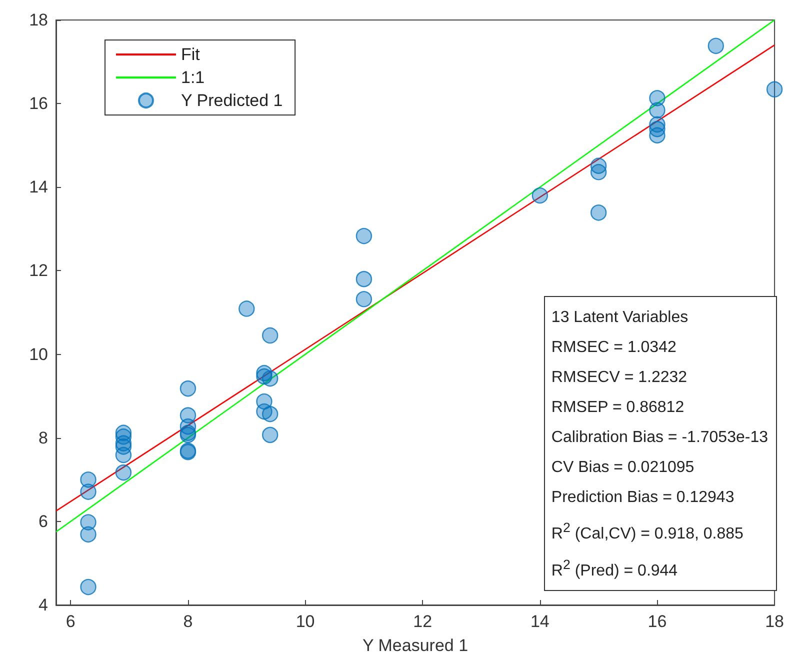 The image size is (787, 671). What do you see at coordinates (643, 498) in the screenshot?
I see `annotation: Prediction Bias = 0.12943` at bounding box center [643, 498].